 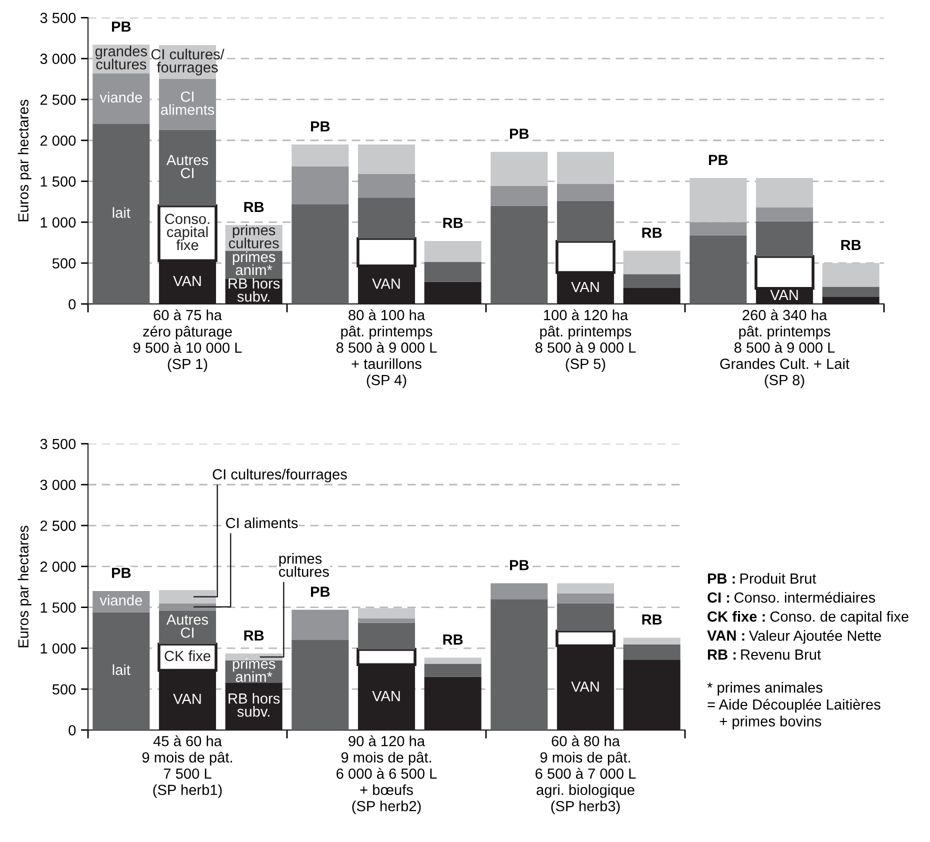 What do you see at coordinates (785, 348) in the screenshot?
I see `x-tick-label: 260 à 340 ha pât. printemps 8 500 à 9 000 L Grandes Cult. + Lait (SP 8)` at bounding box center [785, 348].